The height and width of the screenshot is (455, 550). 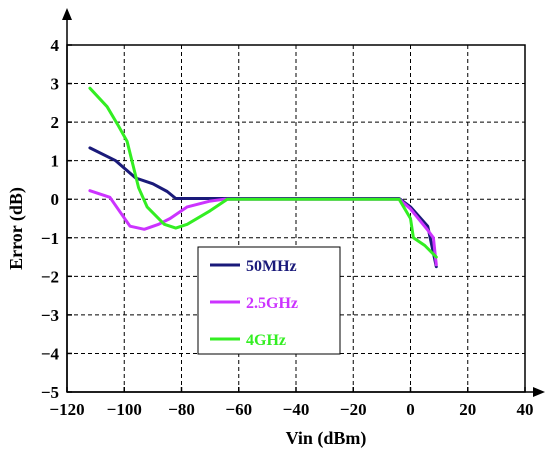 I want to click on y-axis-arrow-icon, so click(x=67, y=14).